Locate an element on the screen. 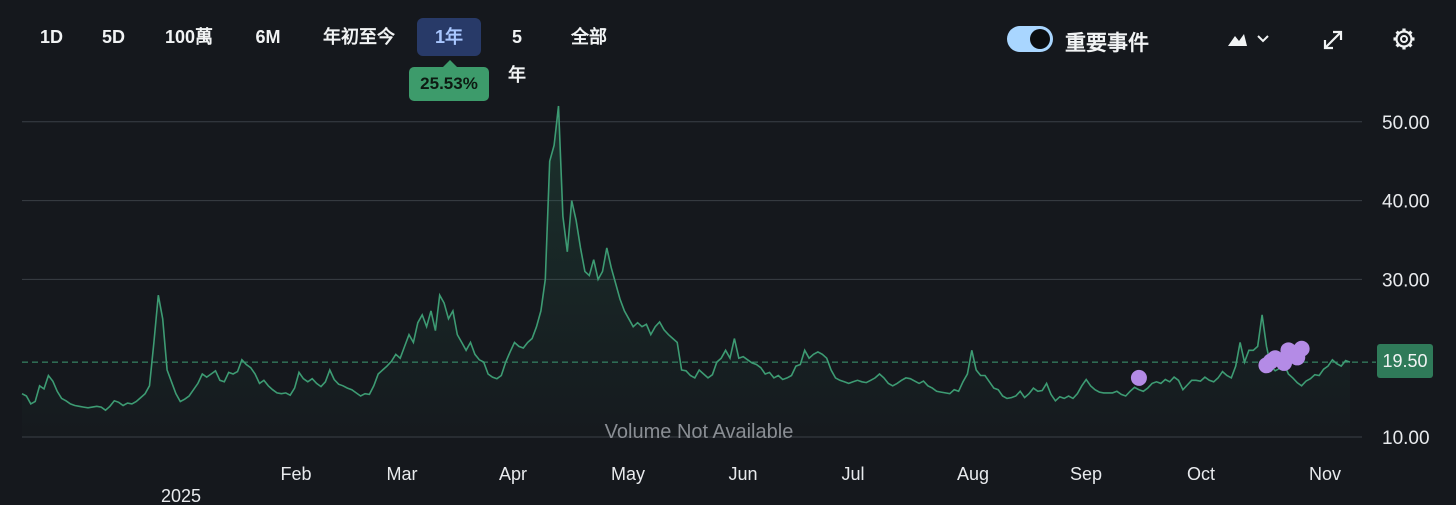 The width and height of the screenshot is (1456, 505). area-chart-icon is located at coordinates (1237, 40).